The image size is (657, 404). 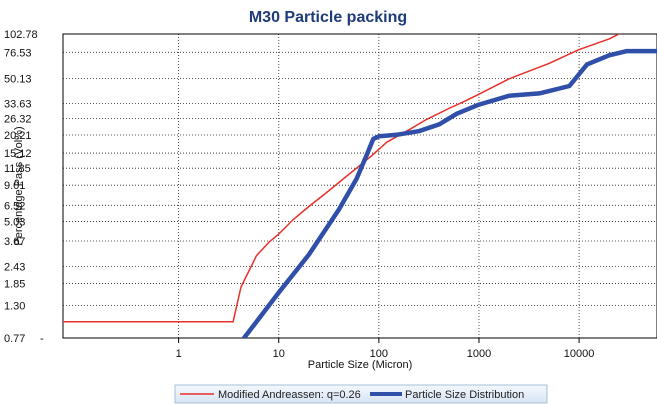 I want to click on y-tick-label: 0.77, so click(x=14, y=339).